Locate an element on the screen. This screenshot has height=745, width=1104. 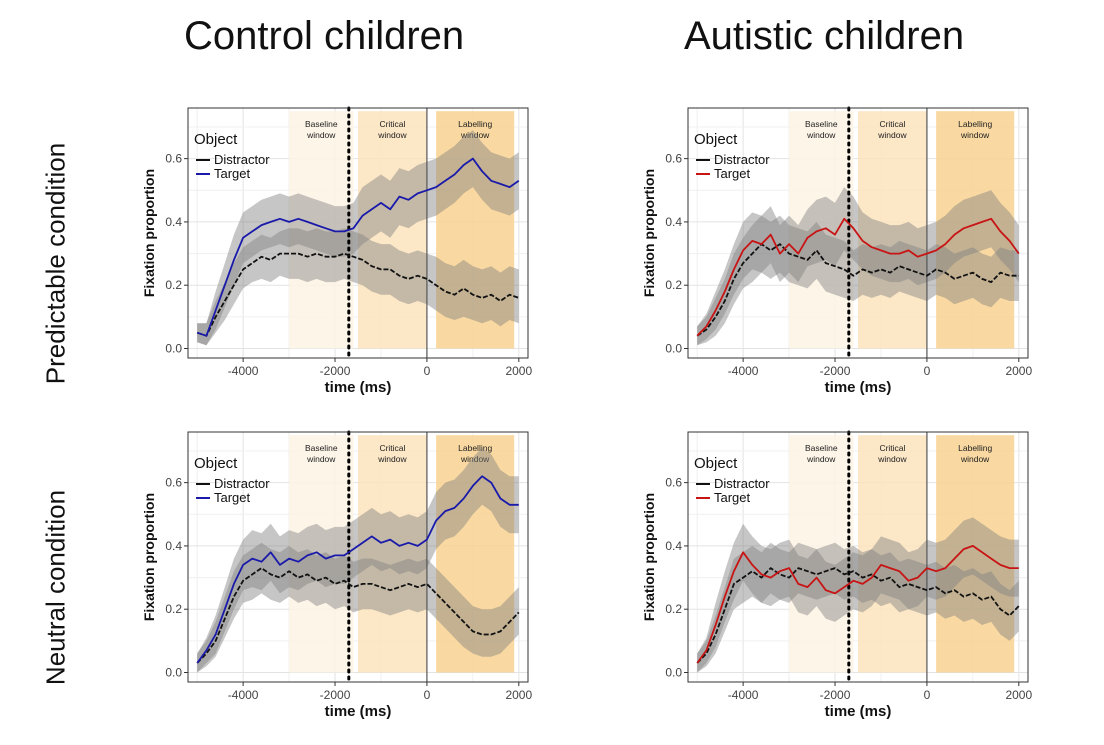
row-title-predictable: Predictable condition is located at coordinates (55, 263).